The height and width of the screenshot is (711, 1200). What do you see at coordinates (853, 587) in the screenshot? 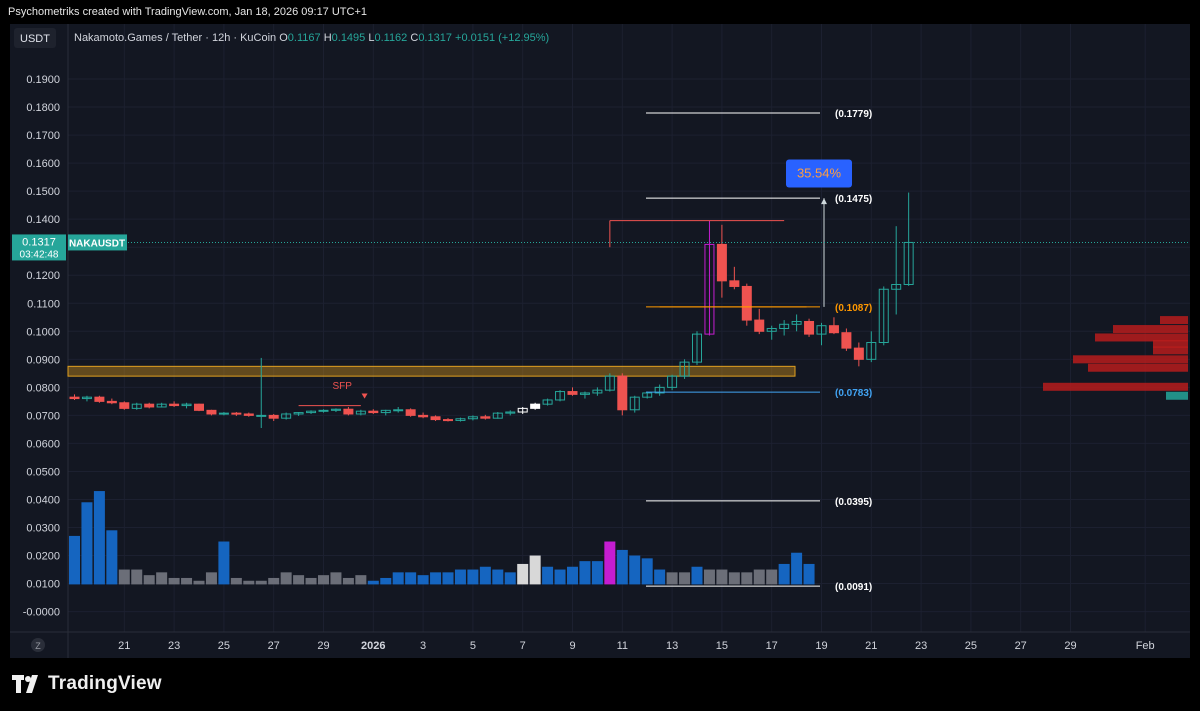
I see `level-label: (0.0091)` at bounding box center [853, 587].